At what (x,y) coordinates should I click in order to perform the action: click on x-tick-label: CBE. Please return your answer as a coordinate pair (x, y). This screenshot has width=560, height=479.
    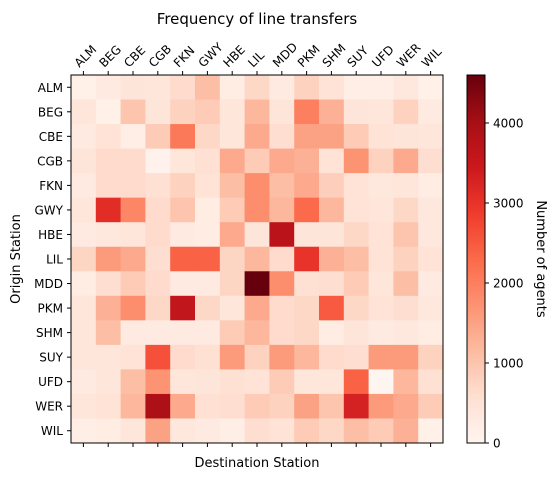
    Looking at the image, I should click on (134, 56).